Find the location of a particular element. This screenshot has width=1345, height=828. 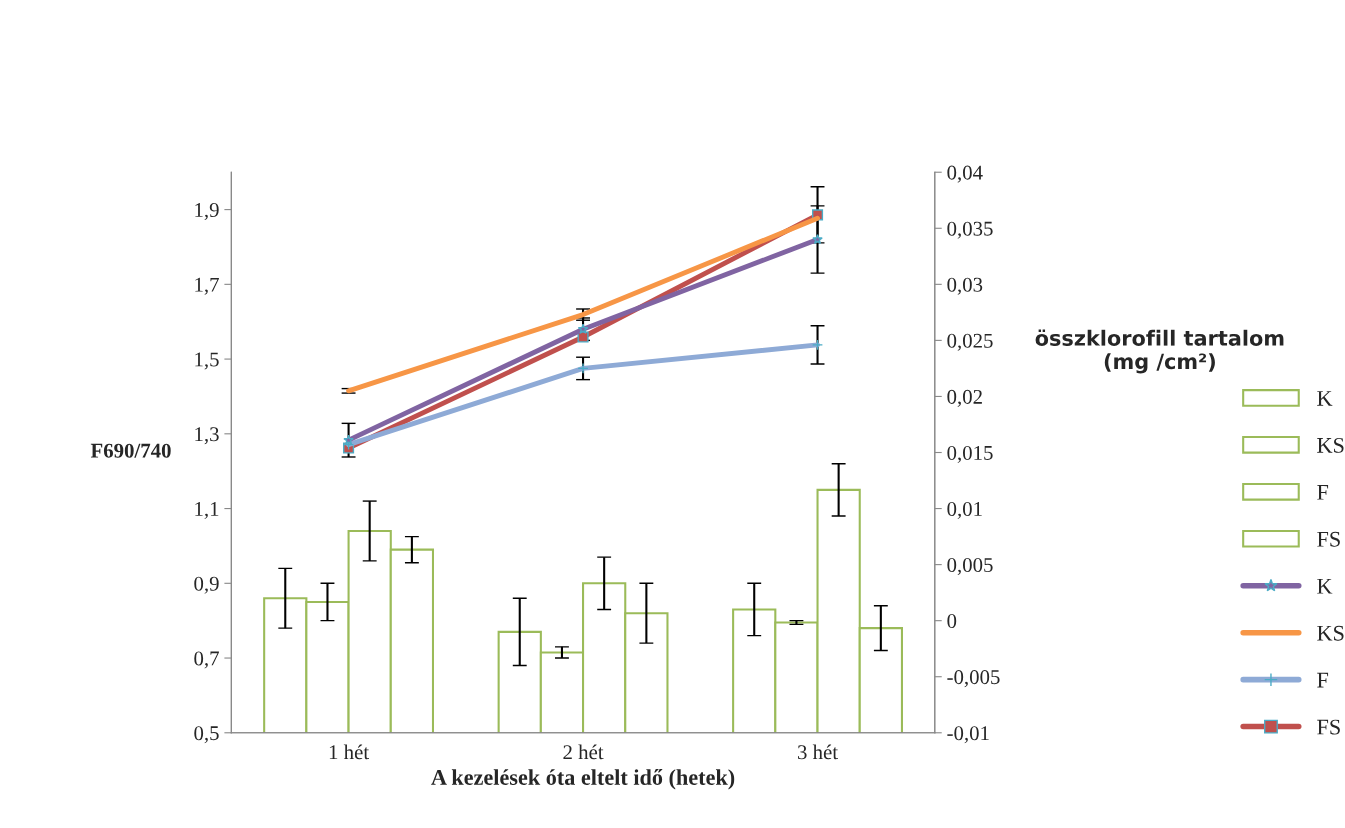

y2-tick-label: 0,035 is located at coordinates (970, 230).